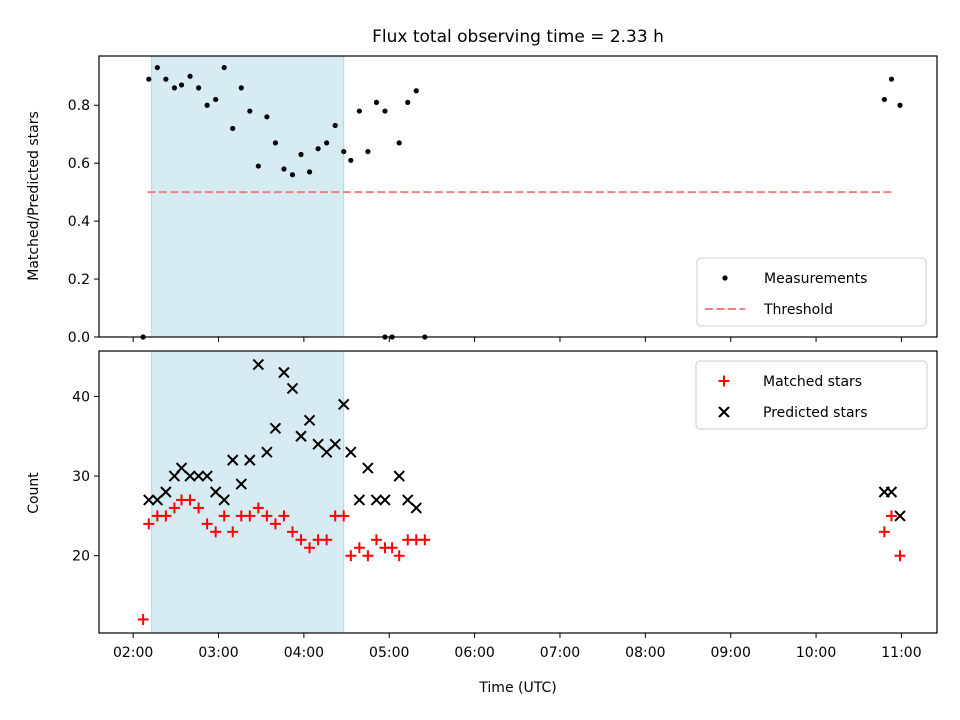  What do you see at coordinates (901, 653) in the screenshot?
I see `x-tick-label: 11:00` at bounding box center [901, 653].